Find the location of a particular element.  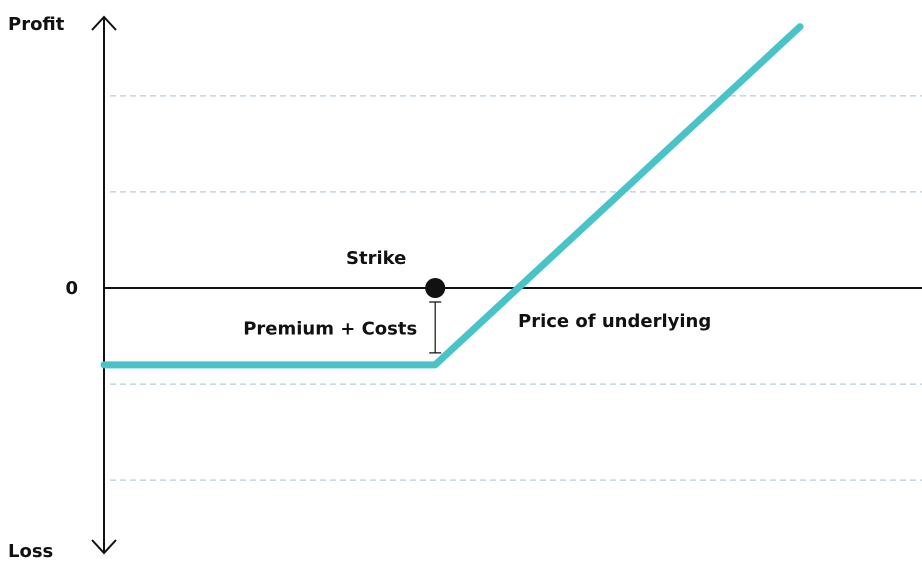

premium-bracket is located at coordinates (435, 327).